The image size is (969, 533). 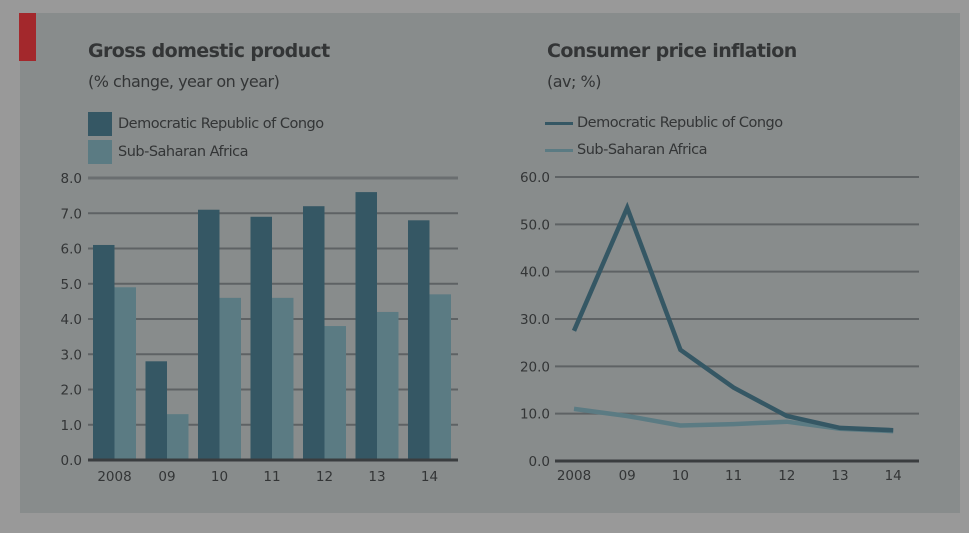 I want to click on y-tick-label: 1.0, so click(x=71, y=426).